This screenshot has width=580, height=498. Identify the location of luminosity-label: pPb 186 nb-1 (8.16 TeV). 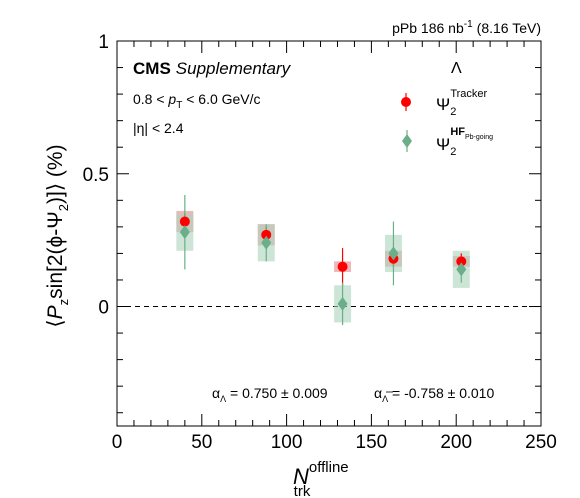
(466, 27).